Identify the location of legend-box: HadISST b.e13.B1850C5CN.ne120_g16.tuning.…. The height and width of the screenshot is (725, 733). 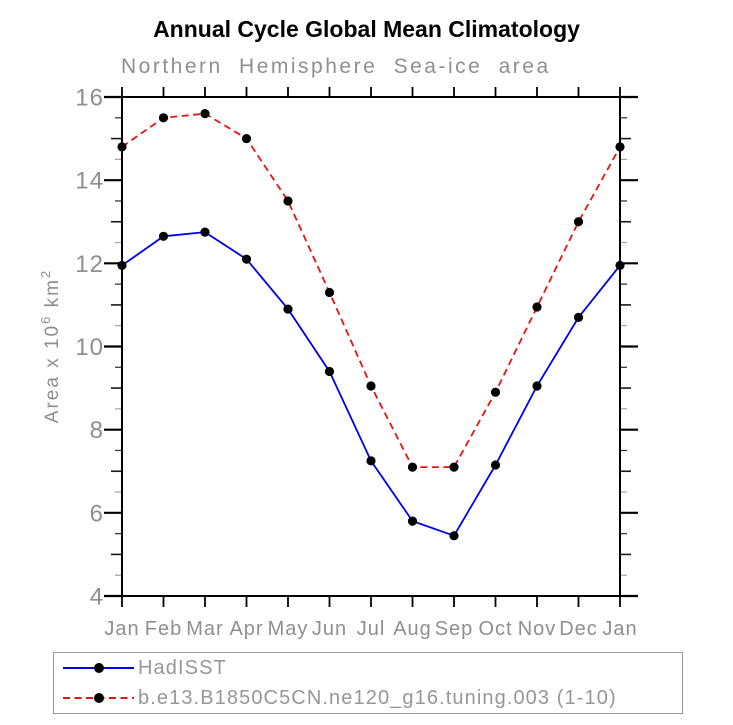
(368, 683).